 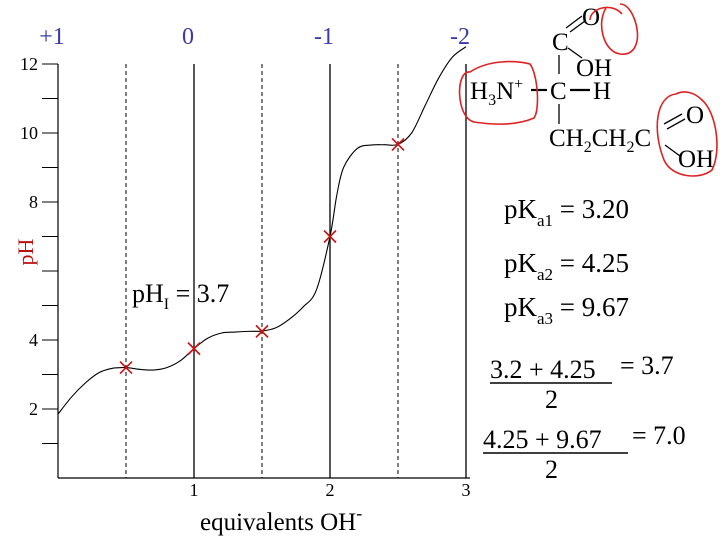 What do you see at coordinates (52, 37) in the screenshot?
I see `charge-label: +1` at bounding box center [52, 37].